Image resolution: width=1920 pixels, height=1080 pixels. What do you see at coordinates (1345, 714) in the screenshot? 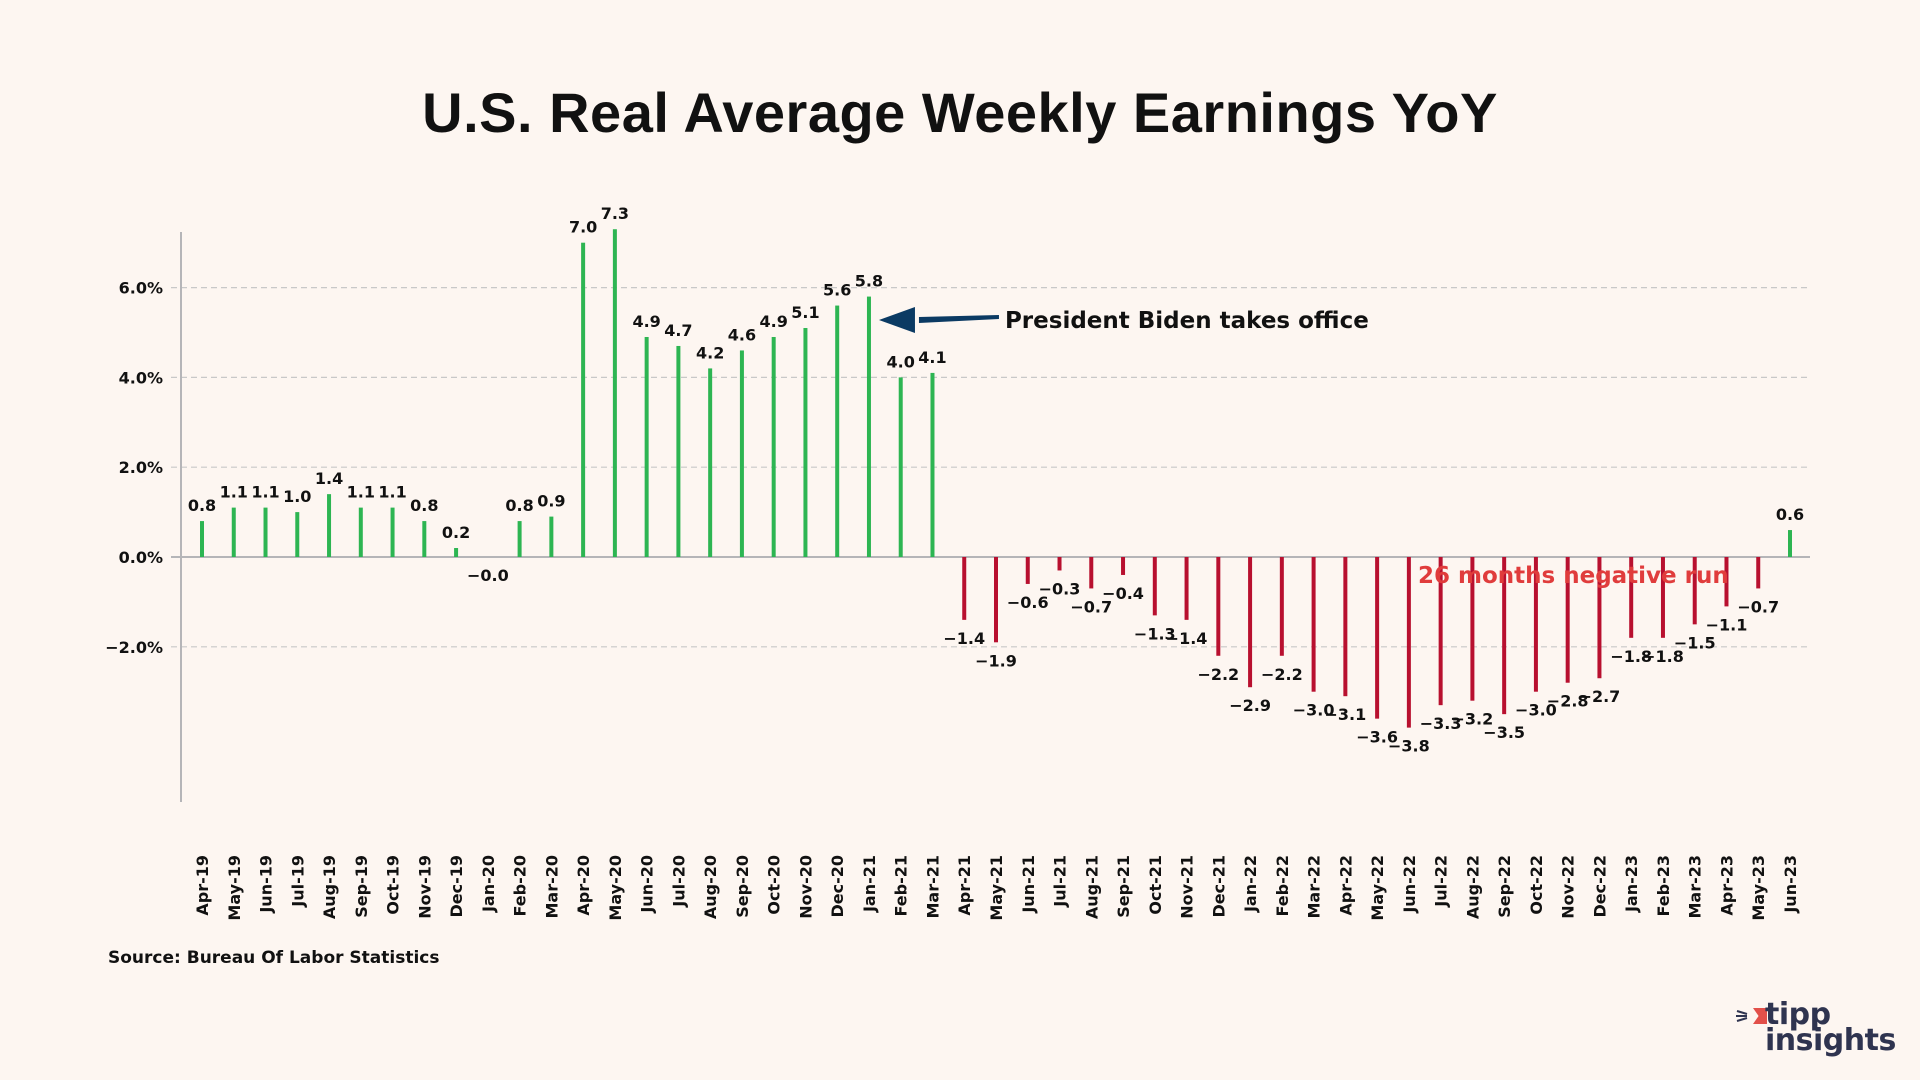
I see `value-label: −3.1` at bounding box center [1345, 714].